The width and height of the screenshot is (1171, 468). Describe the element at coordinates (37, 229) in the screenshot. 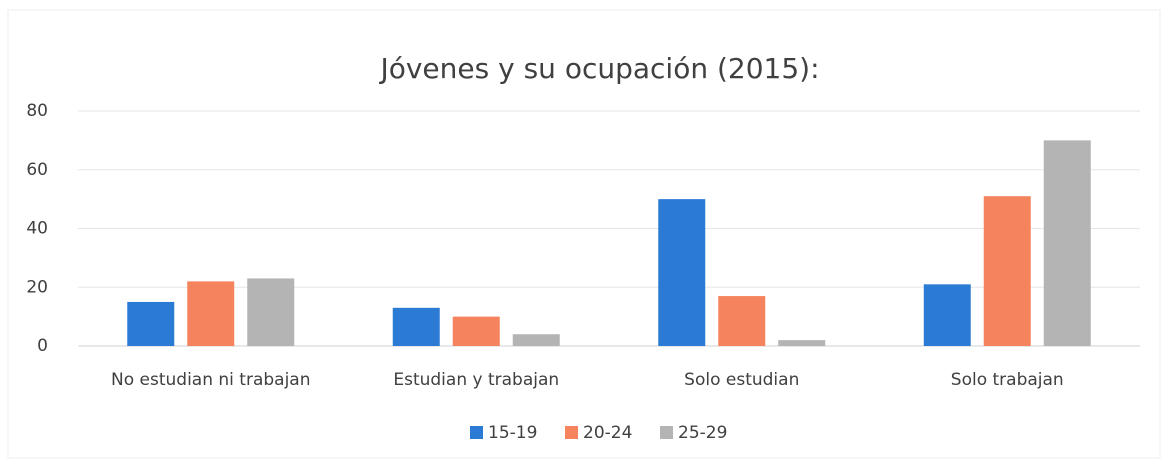

I see `y-tick-label: 40` at that location.